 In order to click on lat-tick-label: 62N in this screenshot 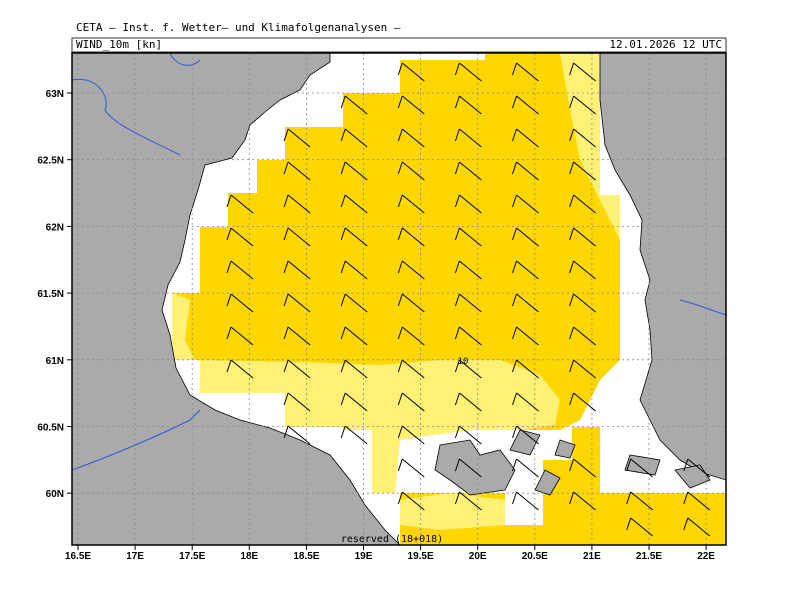, I will do `click(55, 227)`.